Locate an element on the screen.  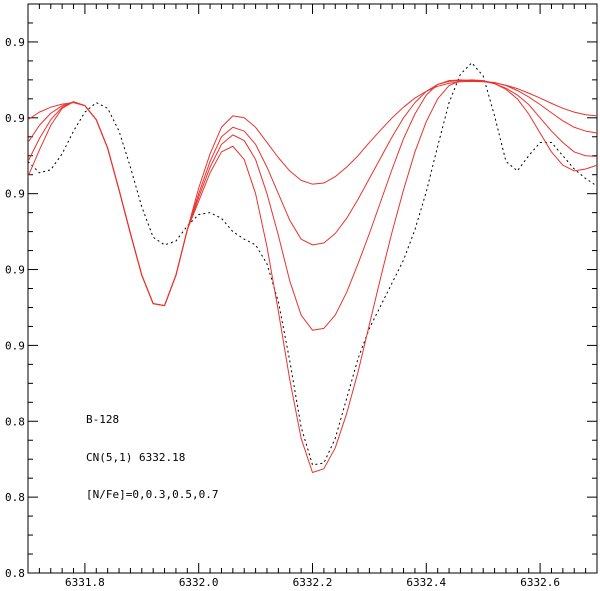
x-tick-label: 6332.0 is located at coordinates (199, 582).